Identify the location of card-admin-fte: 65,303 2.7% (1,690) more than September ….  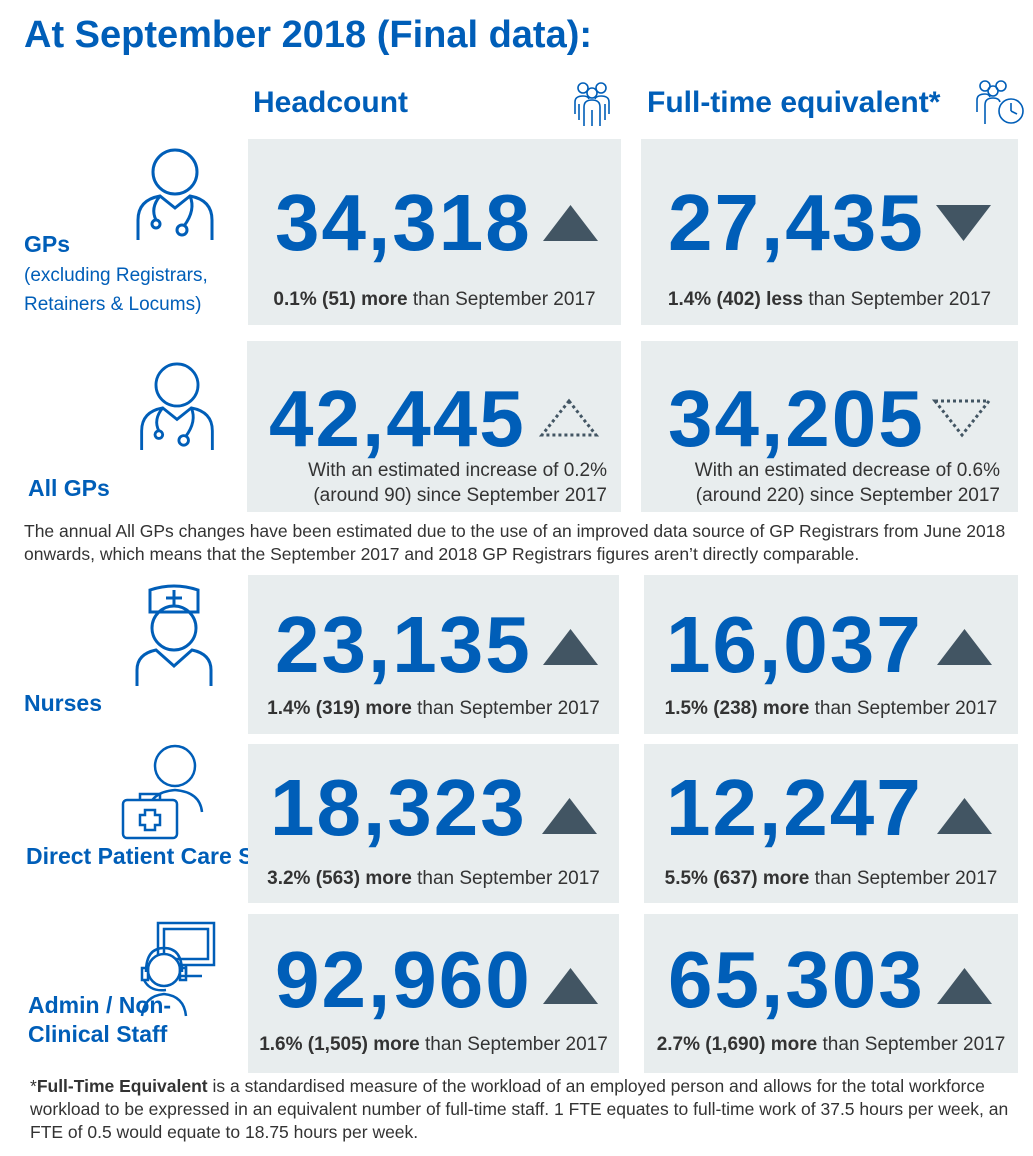
(831, 993).